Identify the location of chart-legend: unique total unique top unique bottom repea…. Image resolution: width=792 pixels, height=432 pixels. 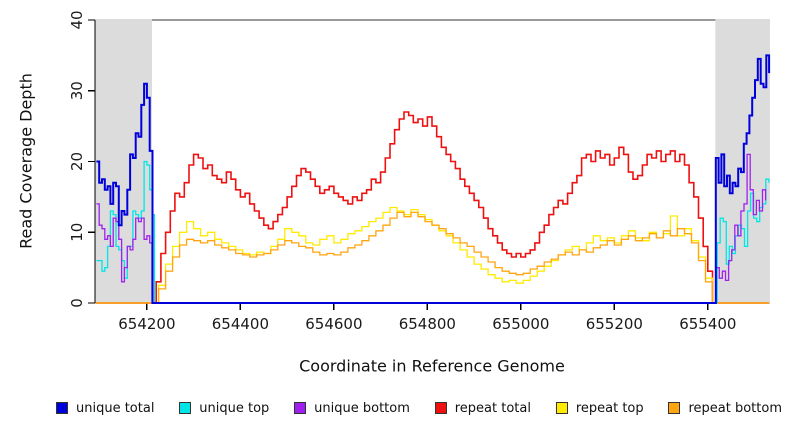
(419, 408).